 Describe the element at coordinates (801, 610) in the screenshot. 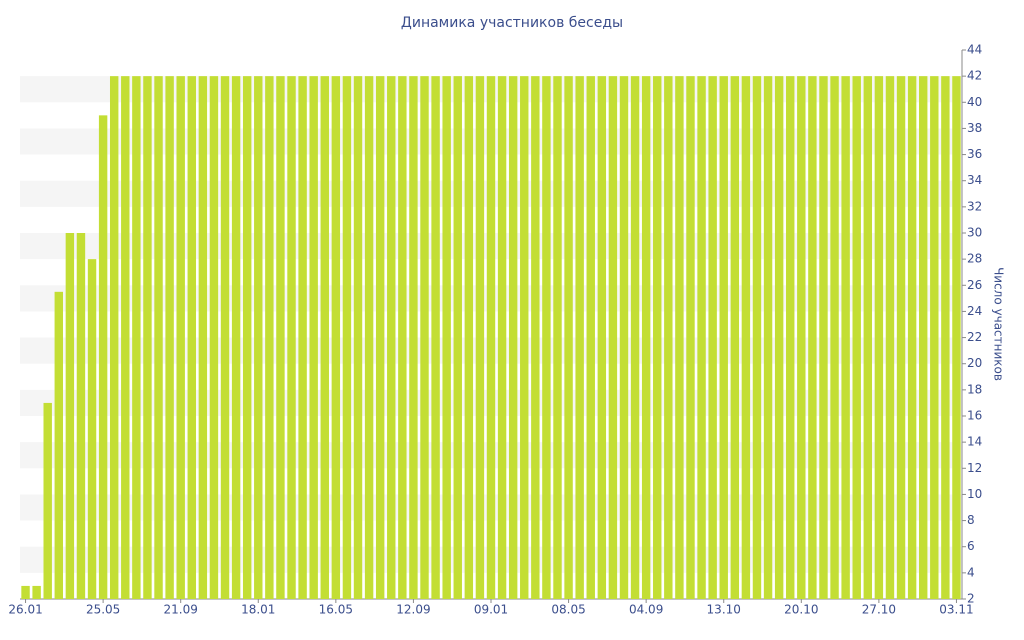

I see `x-tick-label: 20.10` at that location.